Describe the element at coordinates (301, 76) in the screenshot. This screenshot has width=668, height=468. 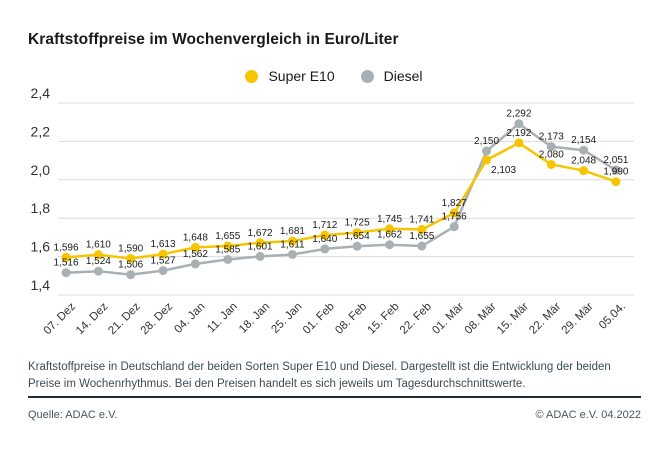
I see `legend-label-super-e10: Super E10` at that location.